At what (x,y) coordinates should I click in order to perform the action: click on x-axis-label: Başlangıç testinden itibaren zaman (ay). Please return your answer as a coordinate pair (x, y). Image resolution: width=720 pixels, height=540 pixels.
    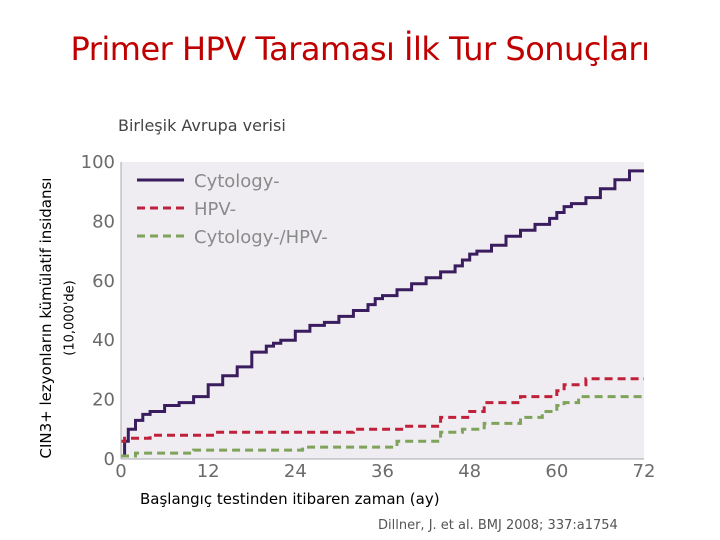
    Looking at the image, I should click on (290, 499).